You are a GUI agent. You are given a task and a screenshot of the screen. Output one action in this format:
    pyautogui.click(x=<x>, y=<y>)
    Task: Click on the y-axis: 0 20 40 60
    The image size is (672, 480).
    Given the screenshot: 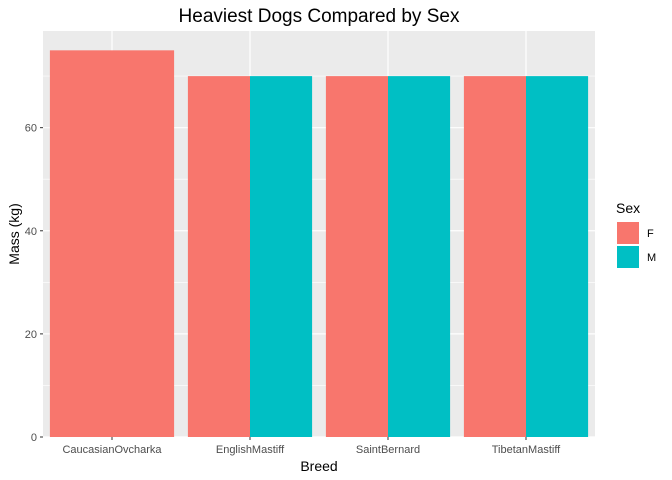 What is the action you would take?
    pyautogui.click(x=34, y=283)
    